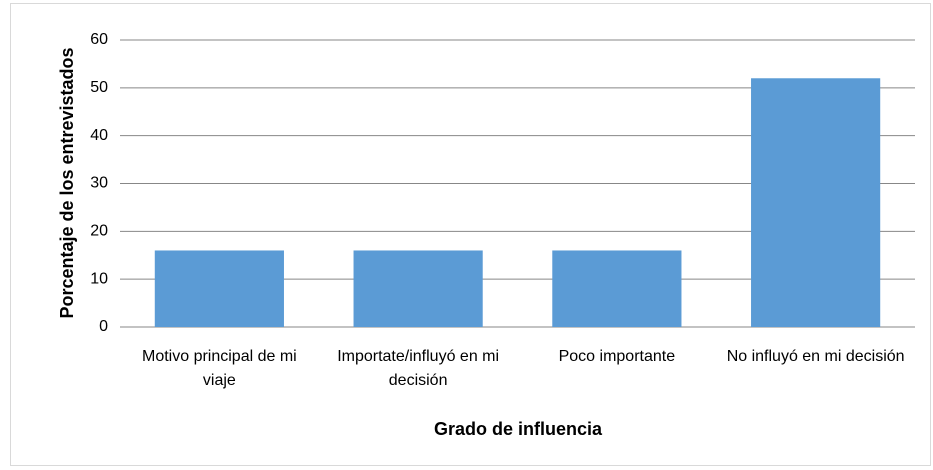  I want to click on y-tick-label: 10, so click(99, 278).